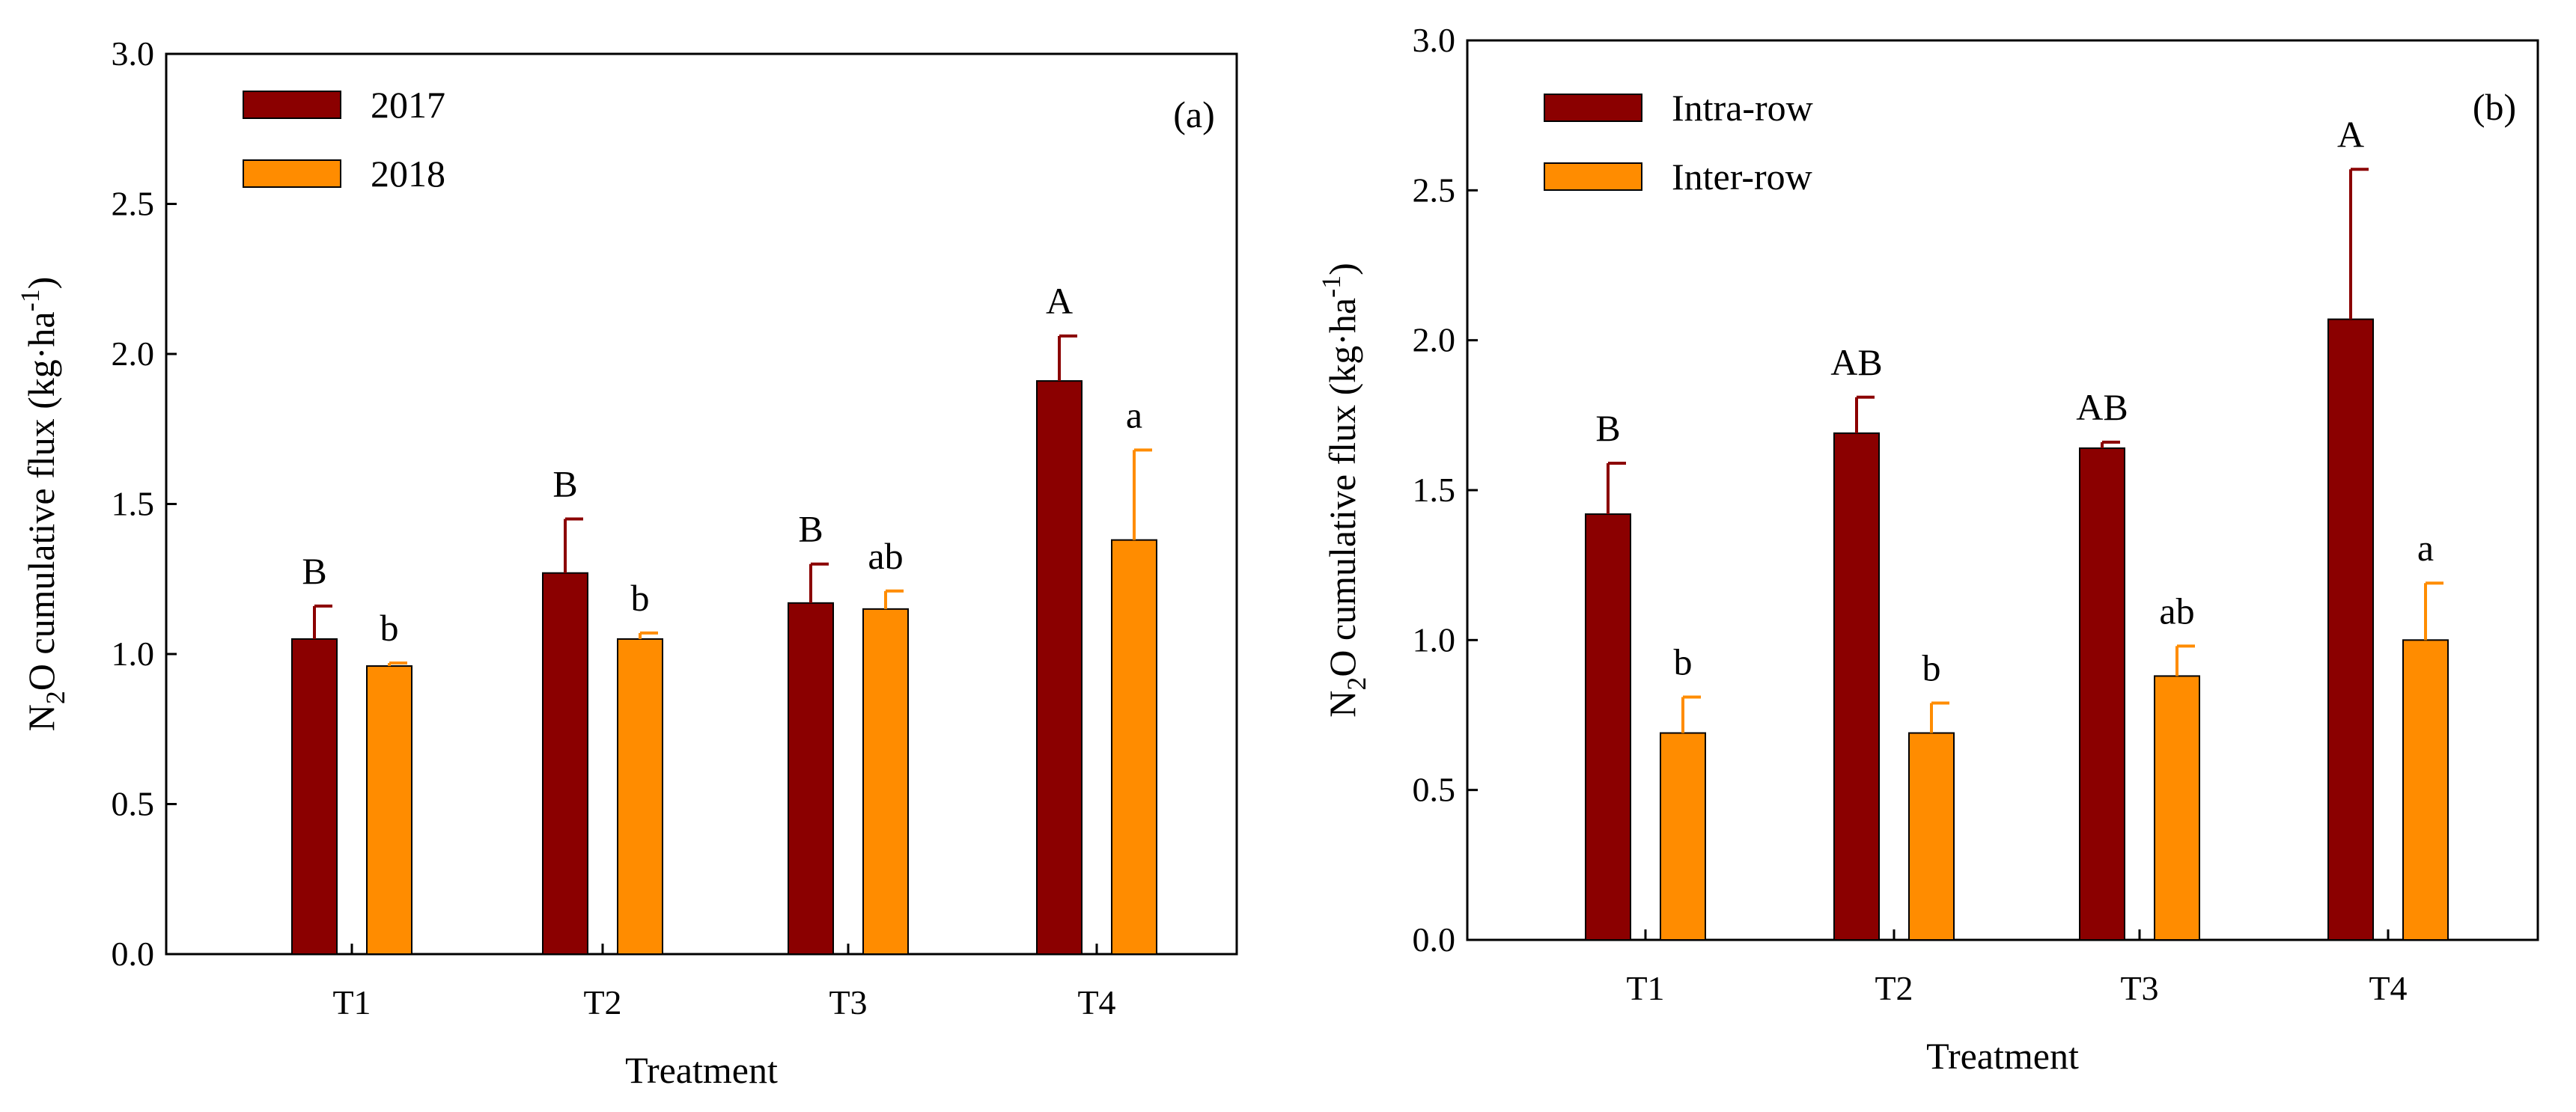  I want to click on panel-a-y-axis-title: N2O cumulative flux (kg·ha-1), so click(42, 504).